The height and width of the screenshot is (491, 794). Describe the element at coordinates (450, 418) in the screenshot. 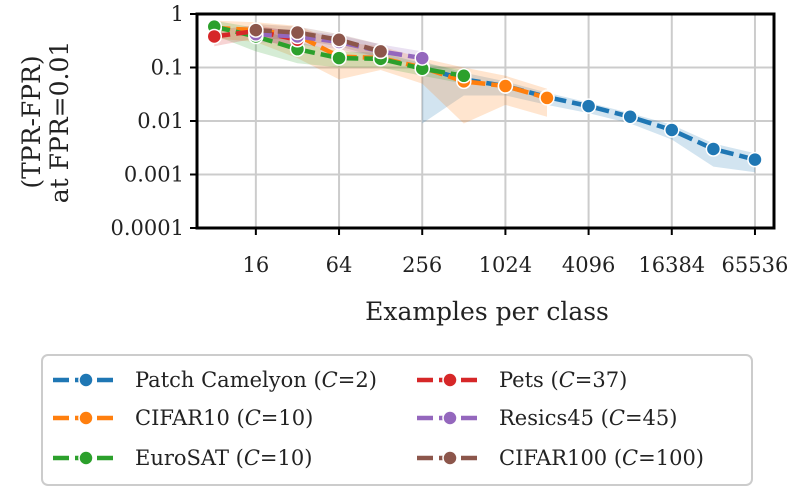

I see `legend-marker-resics45` at that location.